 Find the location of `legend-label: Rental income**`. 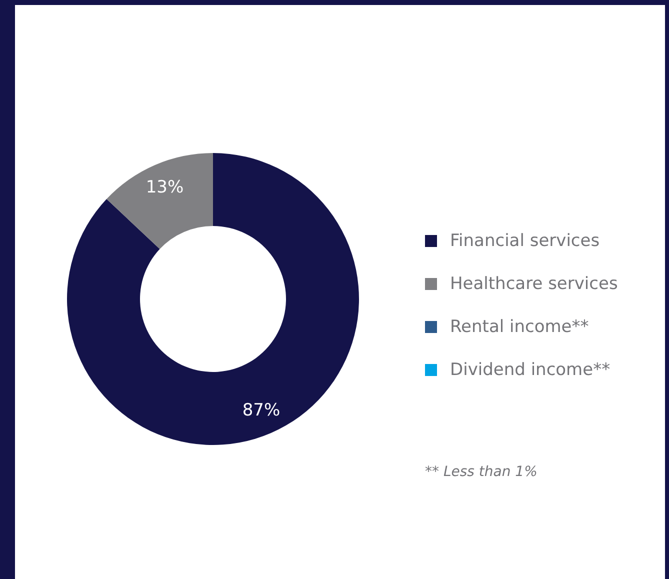

legend-label: Rental income** is located at coordinates (519, 326).